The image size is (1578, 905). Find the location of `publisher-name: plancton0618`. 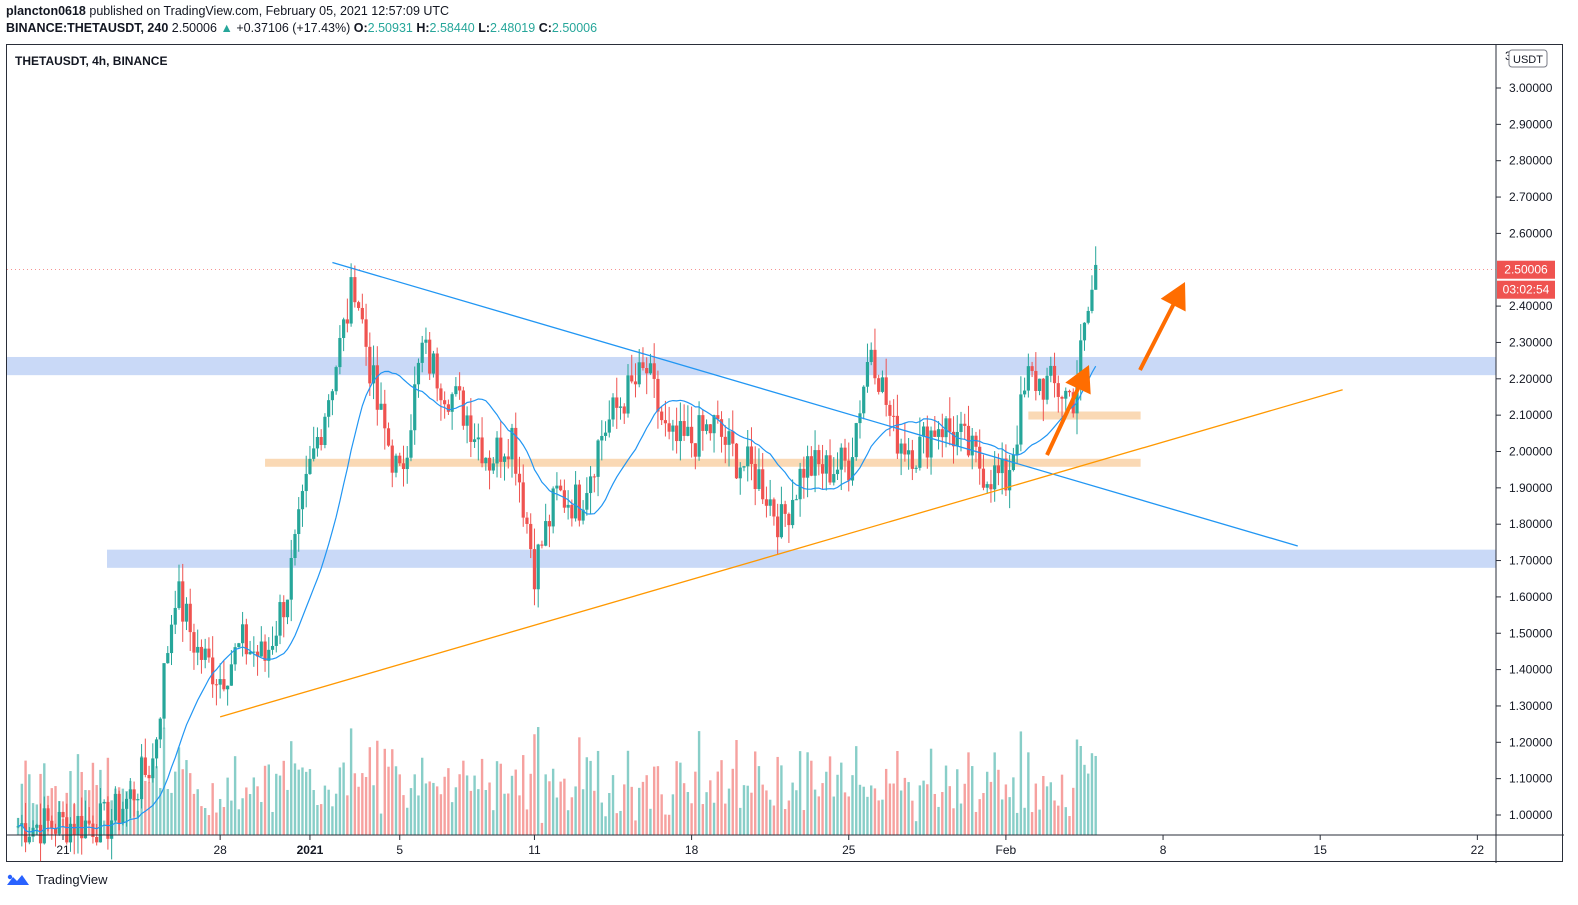

publisher-name: plancton0618 is located at coordinates (46, 11).